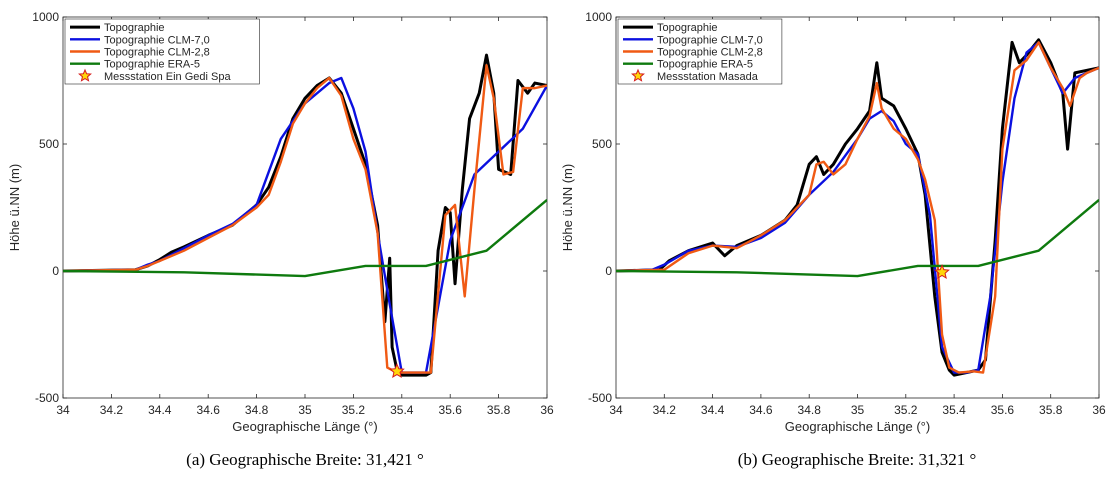 This screenshot has width=1112, height=481. Describe the element at coordinates (305, 459) in the screenshot. I see `figure-caption-a: (a) Geographische Breite: 31,421 °` at that location.